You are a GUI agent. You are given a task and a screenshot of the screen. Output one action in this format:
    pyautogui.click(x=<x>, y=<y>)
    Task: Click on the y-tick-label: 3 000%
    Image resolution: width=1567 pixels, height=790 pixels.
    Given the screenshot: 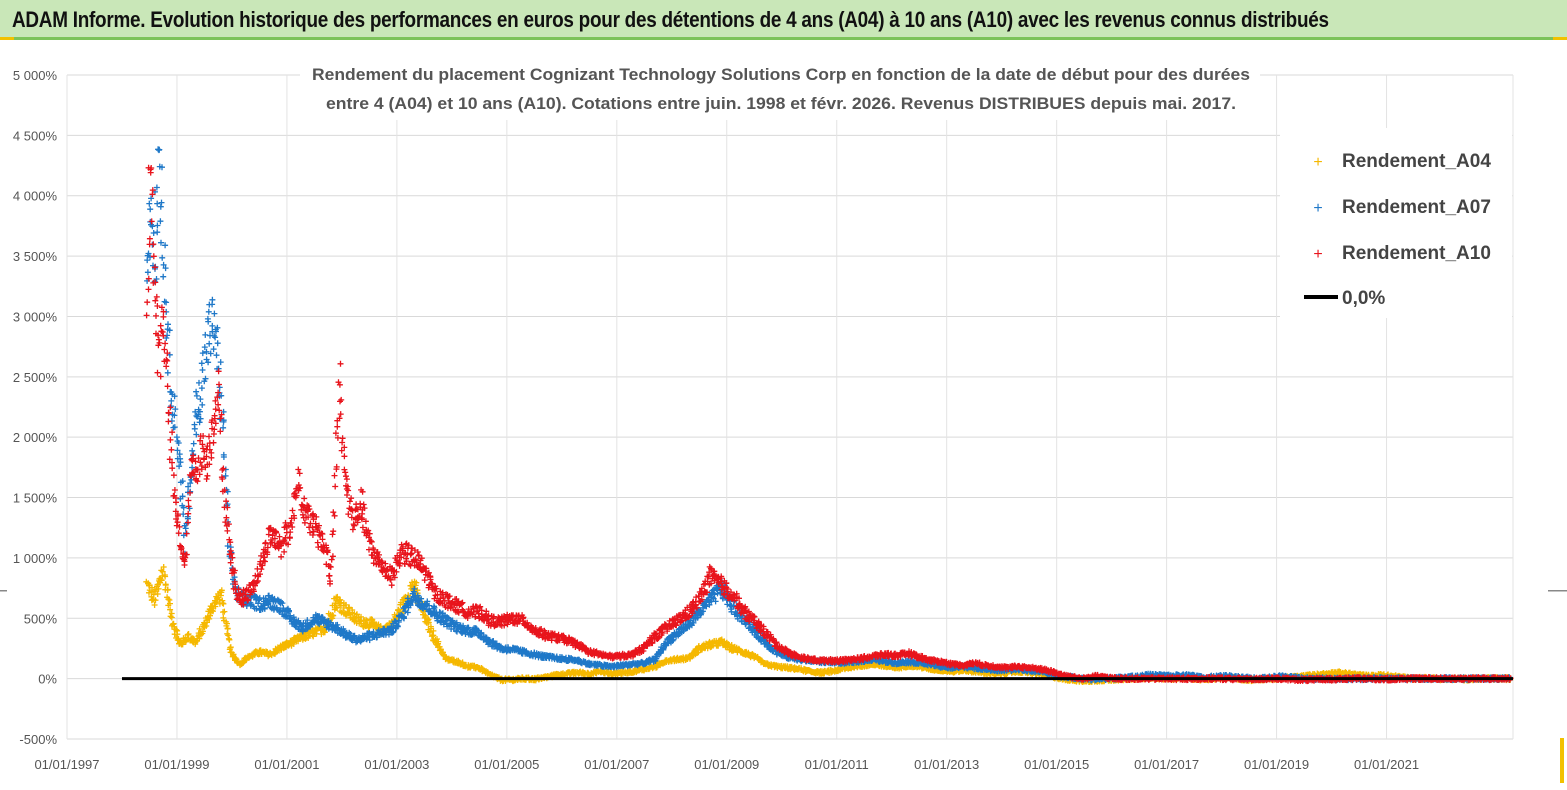 What is the action you would take?
    pyautogui.click(x=35, y=316)
    